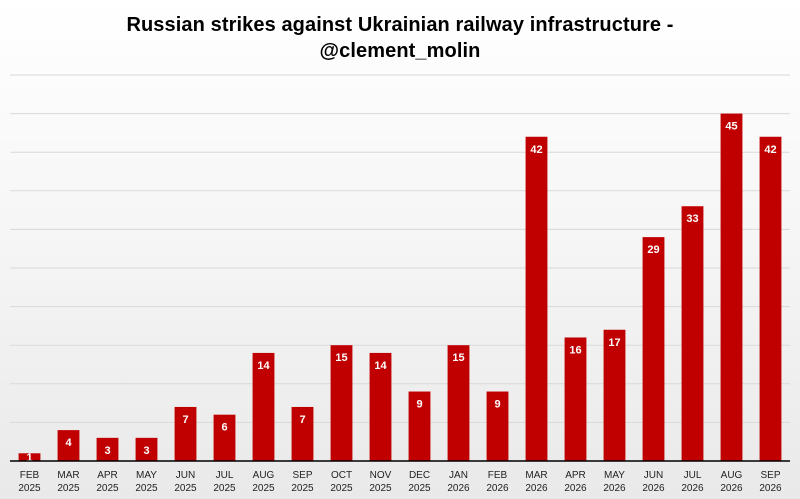 Image resolution: width=800 pixels, height=499 pixels. I want to click on chart-title-line-2: @clement_molin, so click(400, 51).